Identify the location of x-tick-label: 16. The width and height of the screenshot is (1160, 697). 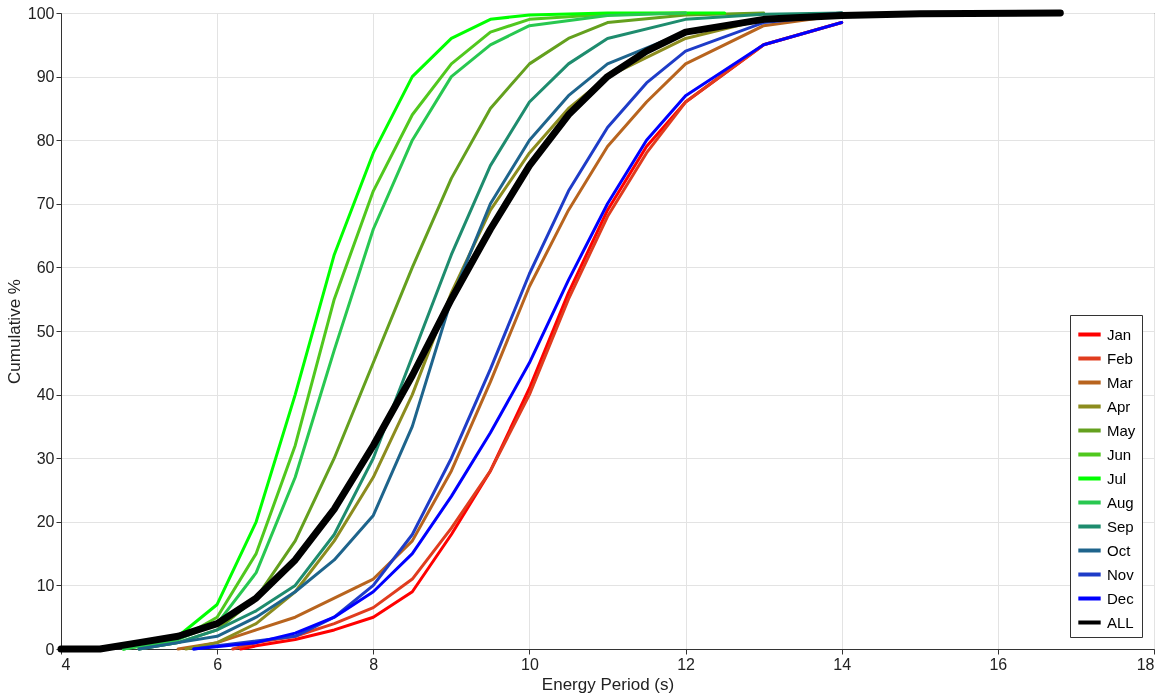
(998, 664).